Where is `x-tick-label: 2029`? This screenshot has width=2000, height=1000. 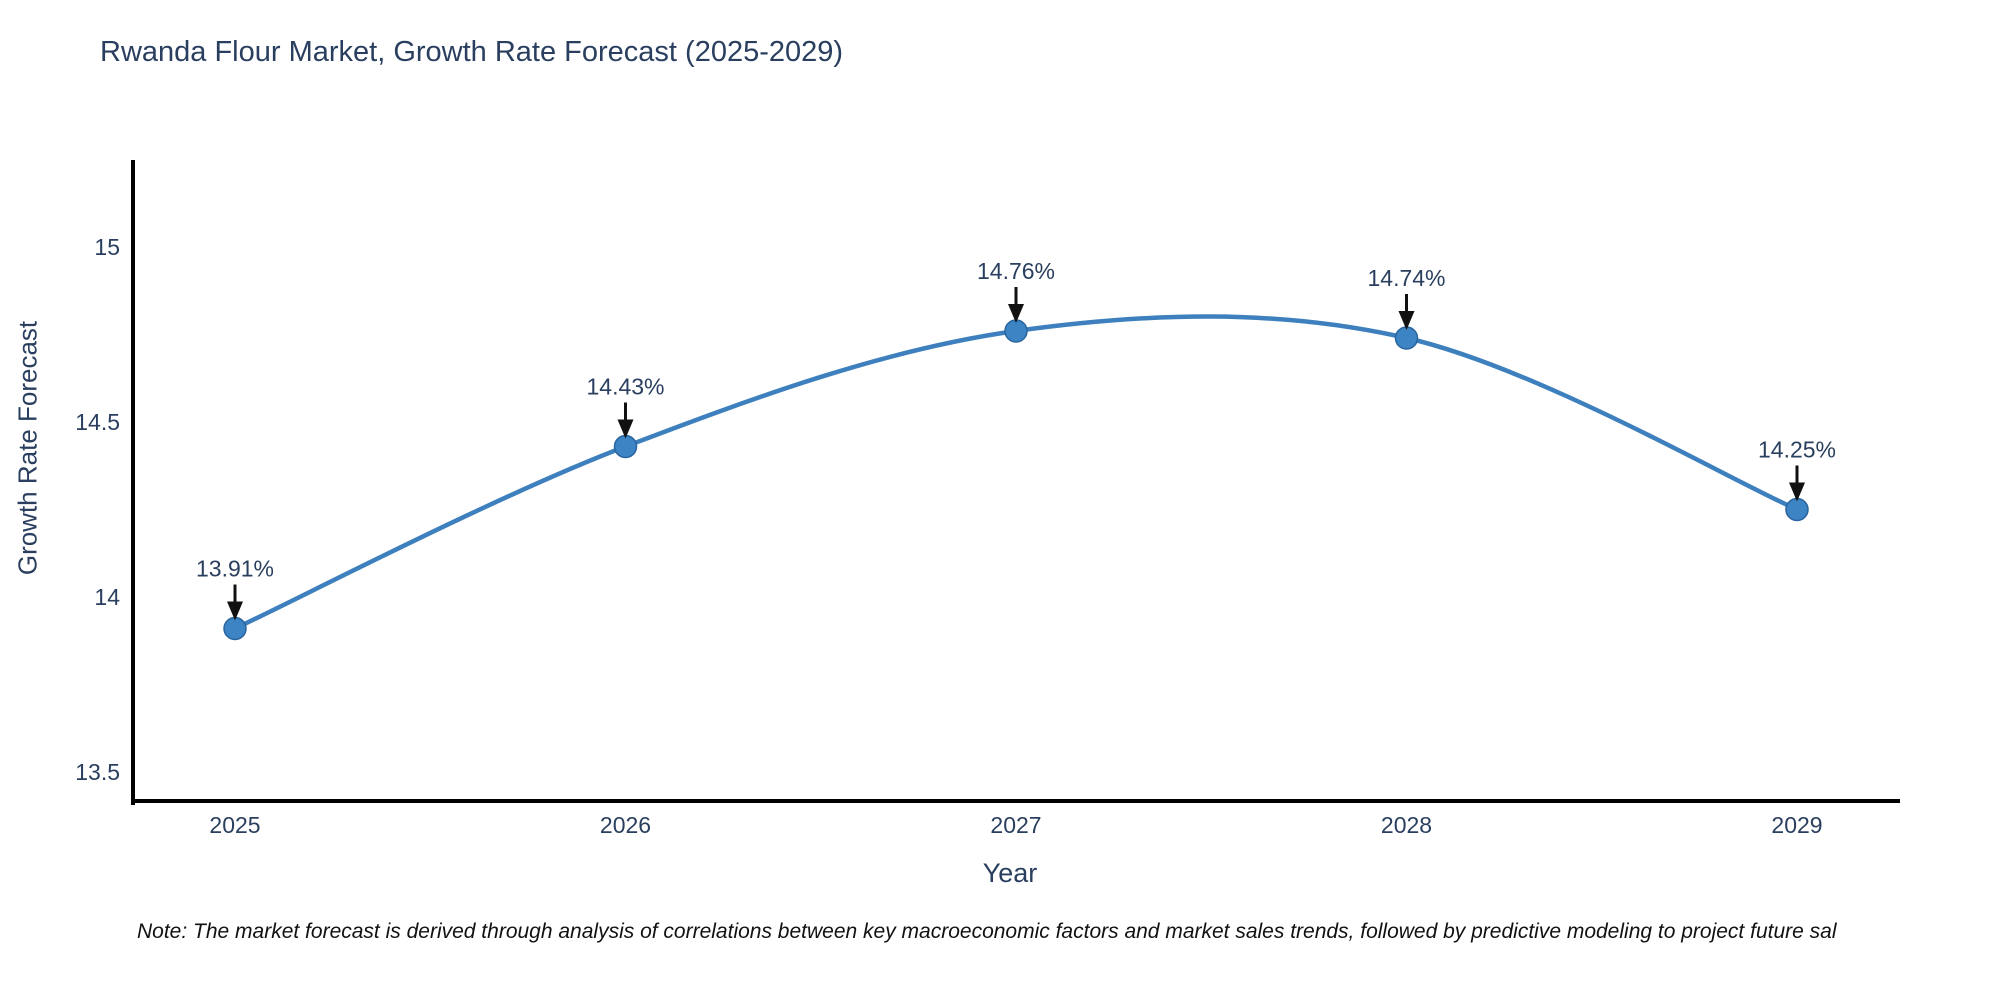 x-tick-label: 2029 is located at coordinates (1796, 825).